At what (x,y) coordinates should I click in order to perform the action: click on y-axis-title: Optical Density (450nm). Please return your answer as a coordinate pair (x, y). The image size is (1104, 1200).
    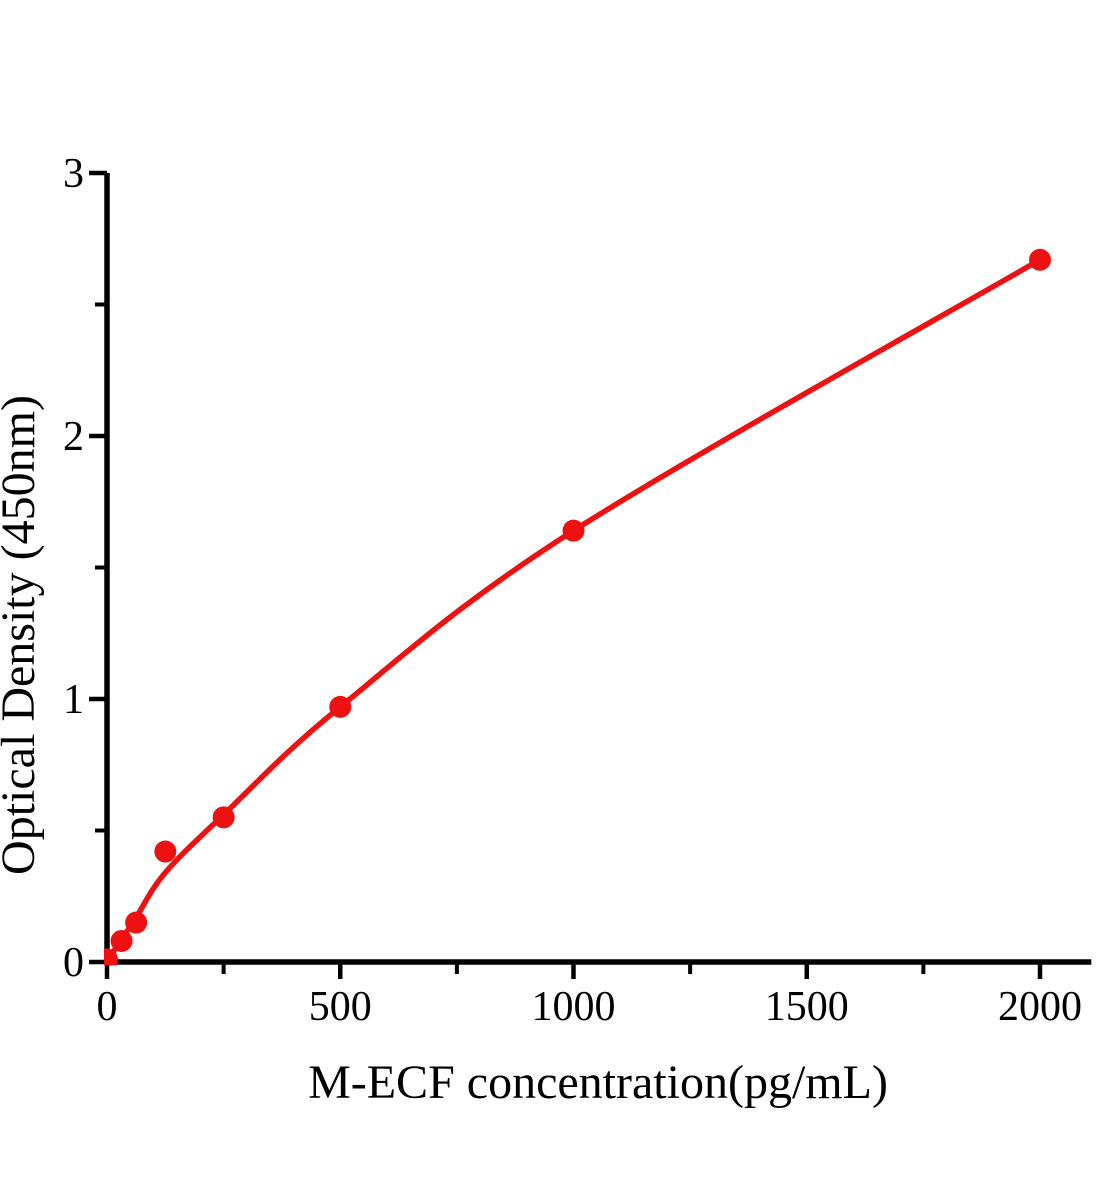
    Looking at the image, I should click on (22, 635).